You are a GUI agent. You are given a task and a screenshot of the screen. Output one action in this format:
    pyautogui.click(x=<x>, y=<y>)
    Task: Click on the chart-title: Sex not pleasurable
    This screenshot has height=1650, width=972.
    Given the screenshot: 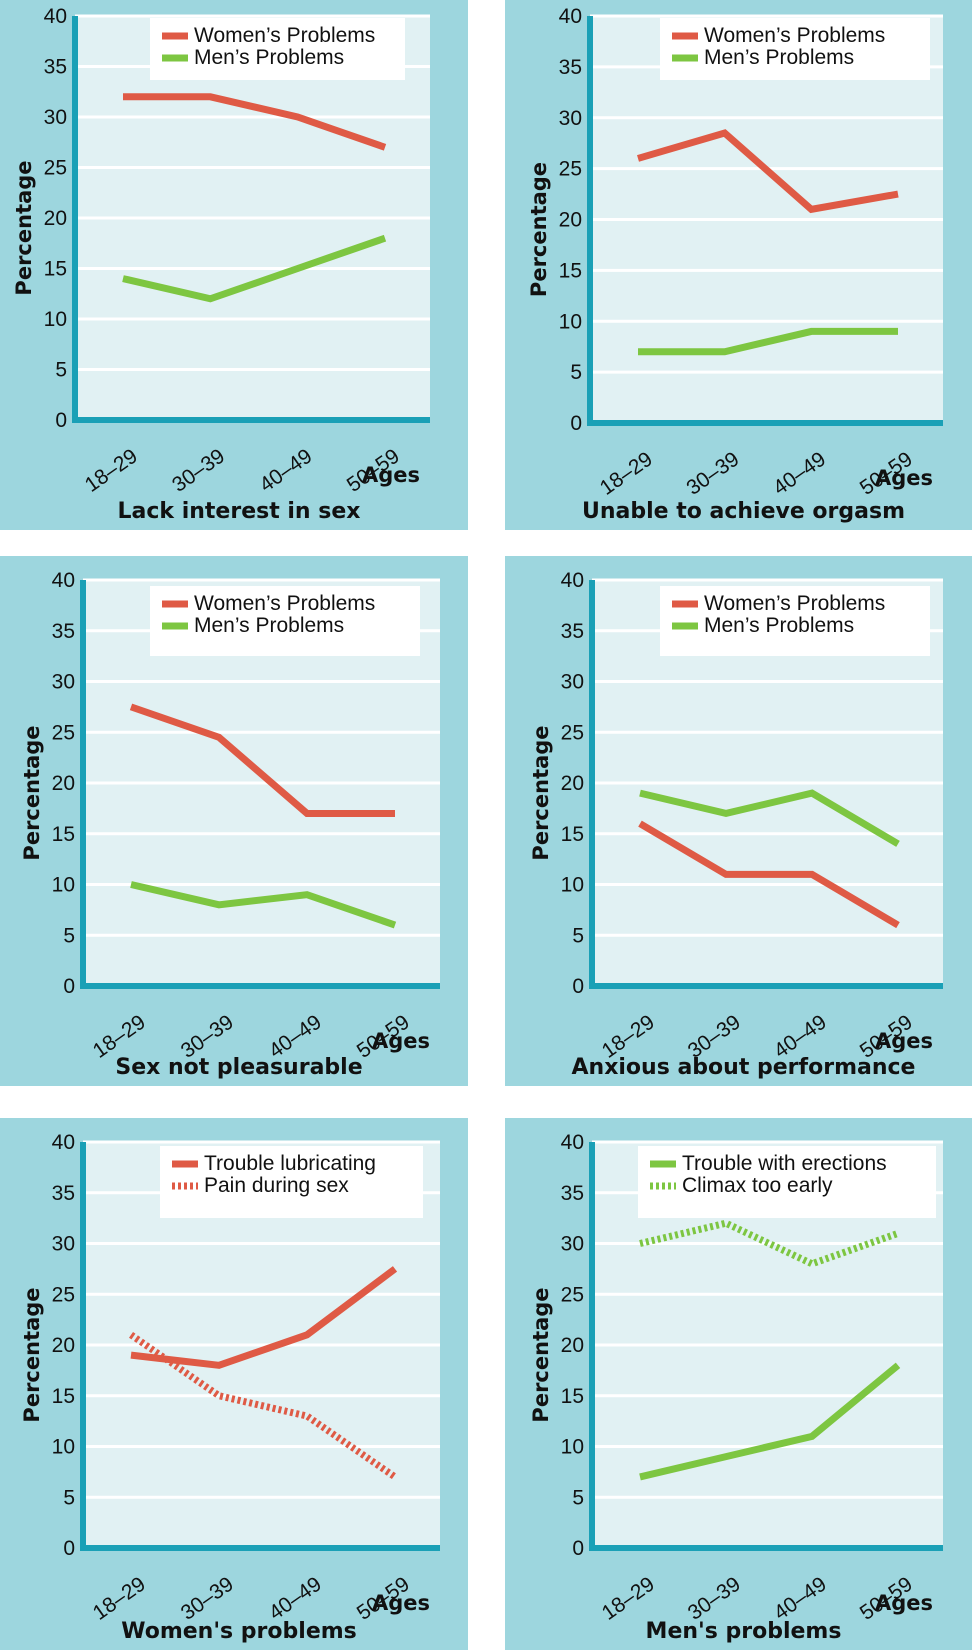 What is the action you would take?
    pyautogui.click(x=238, y=1067)
    